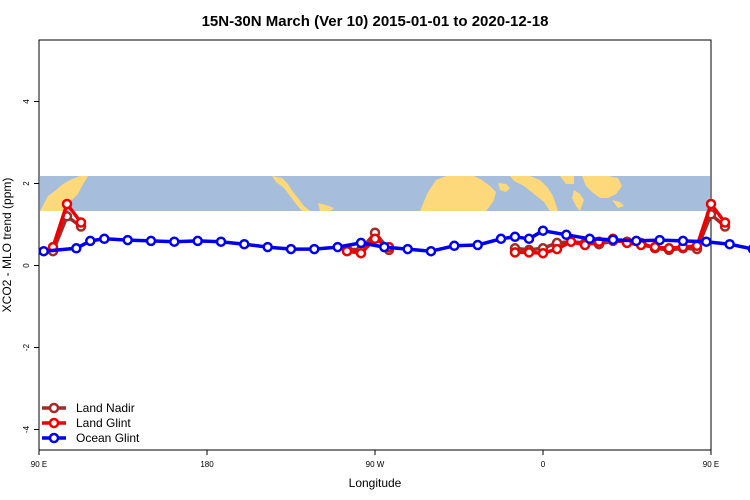 The image size is (750, 500). Describe the element at coordinates (26, 101) in the screenshot. I see `y-tick-label: 4` at that location.